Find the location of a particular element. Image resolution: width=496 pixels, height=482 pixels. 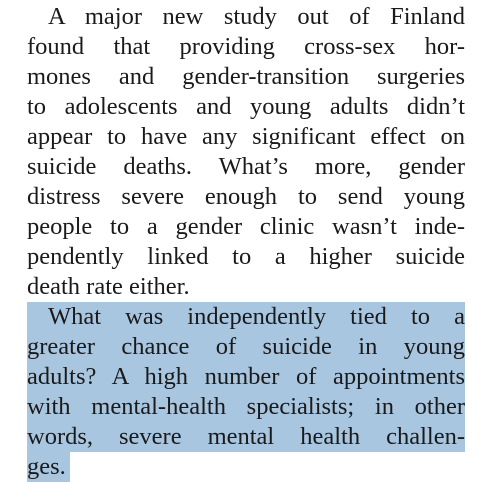

text-line: adults? A high number of appointments is located at coordinates (246, 377).